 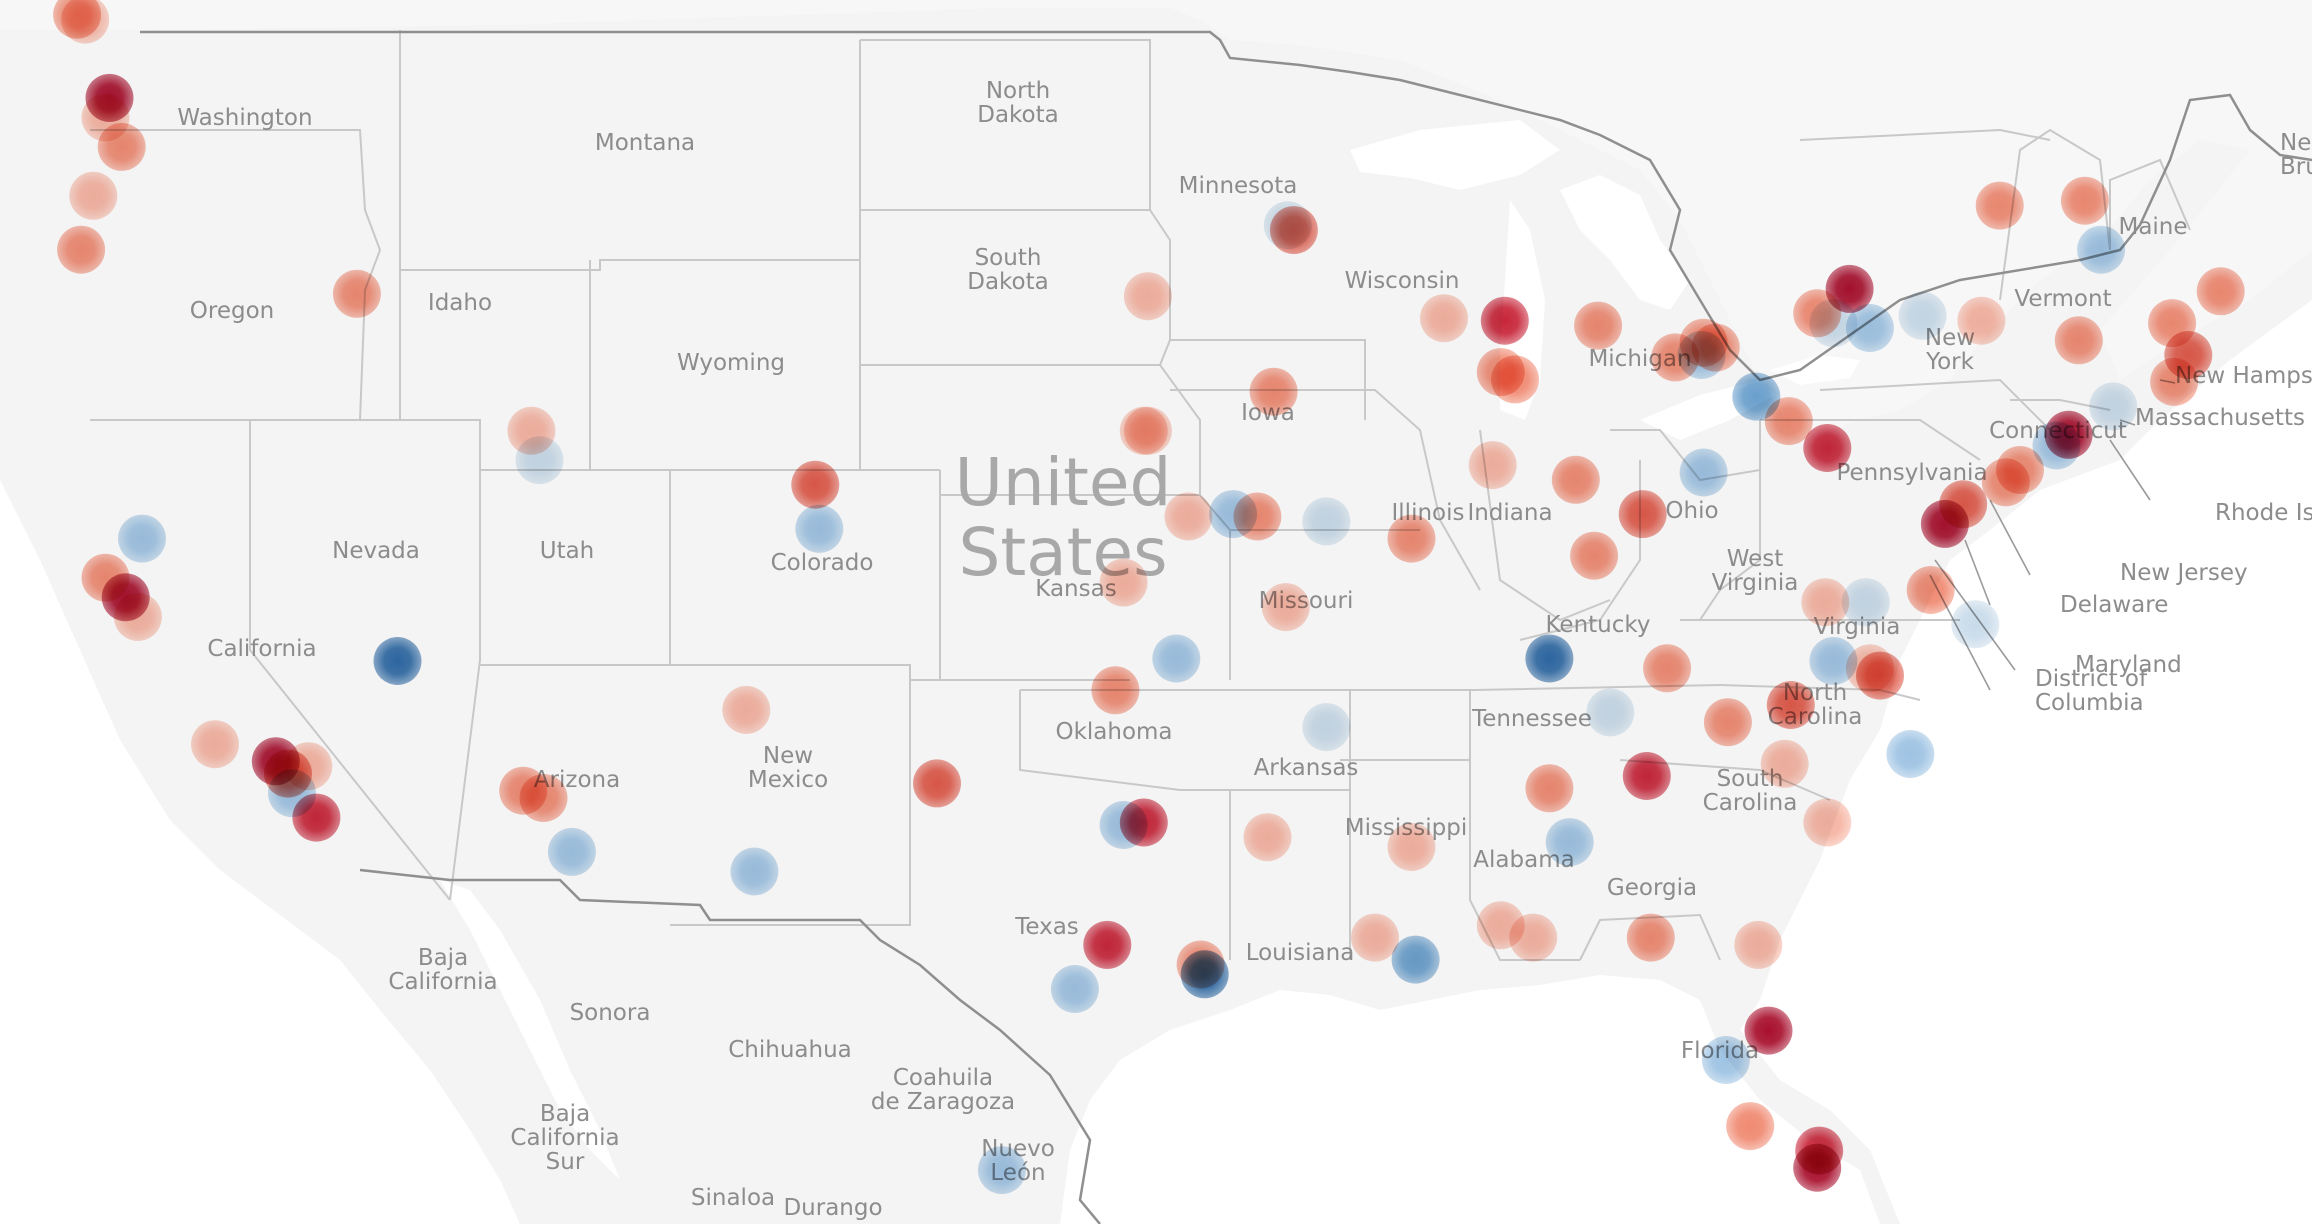 What do you see at coordinates (1018, 115) in the screenshot?
I see `label-north-dakota-line: Dakota` at bounding box center [1018, 115].